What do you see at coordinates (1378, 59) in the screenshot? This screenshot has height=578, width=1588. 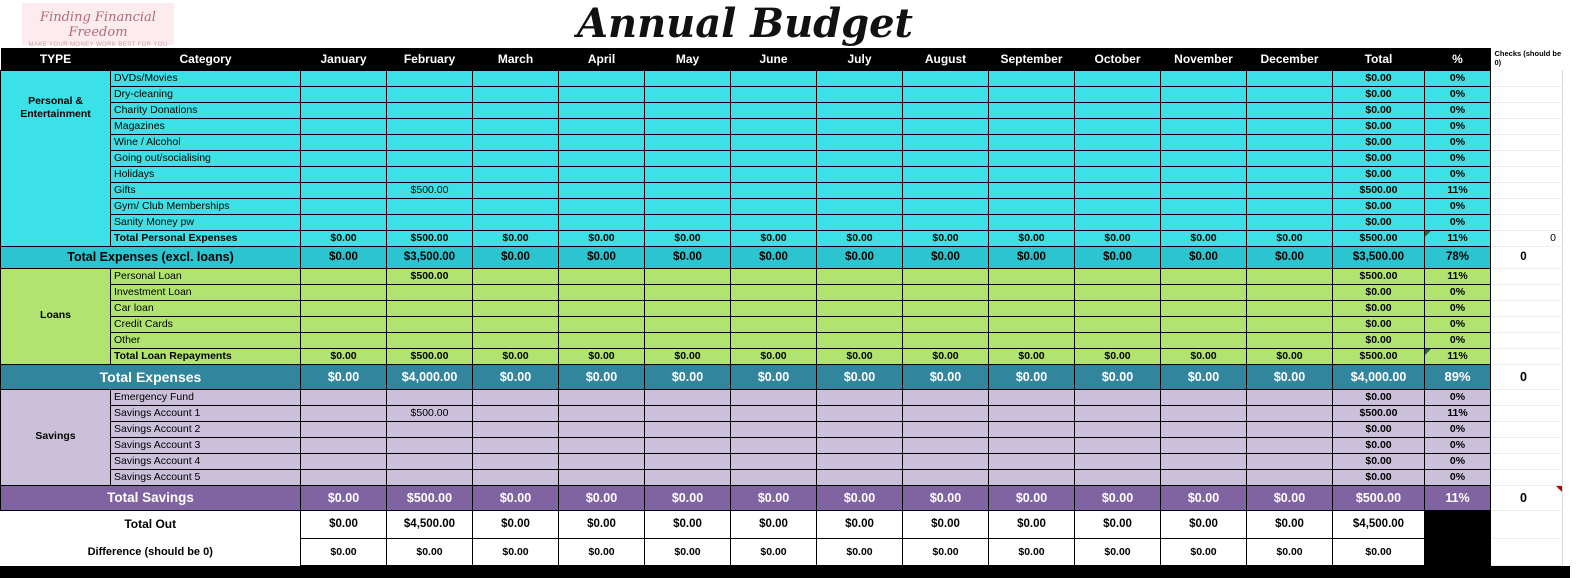 I see `col-header-total: Total` at bounding box center [1378, 59].